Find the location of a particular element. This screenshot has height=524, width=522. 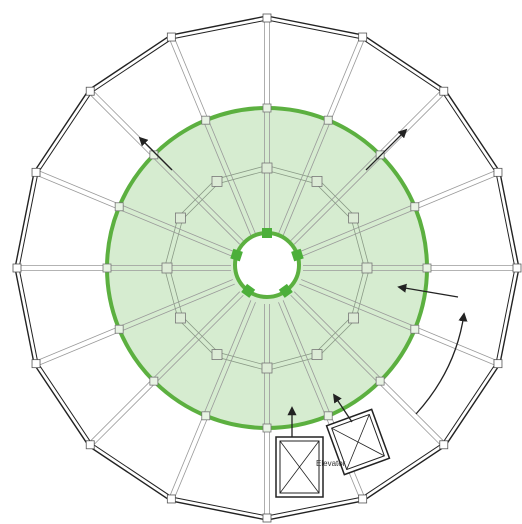

arrow-upper-left is located at coordinates (155, 153).